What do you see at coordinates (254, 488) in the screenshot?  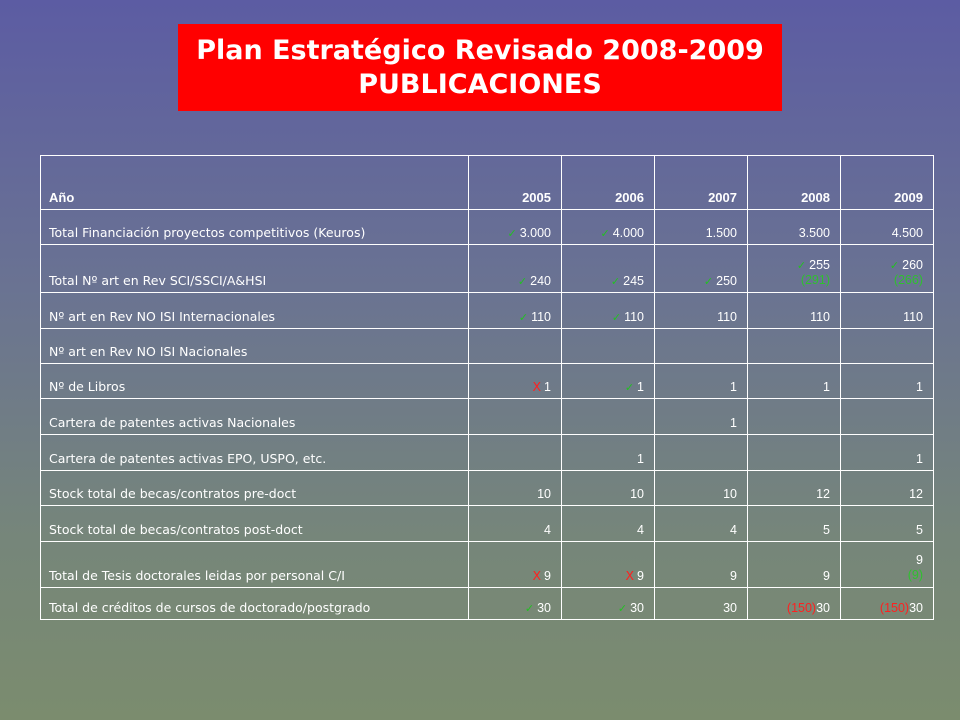 I see `row-label: Stock total de becas/contratos pre-doct` at bounding box center [254, 488].